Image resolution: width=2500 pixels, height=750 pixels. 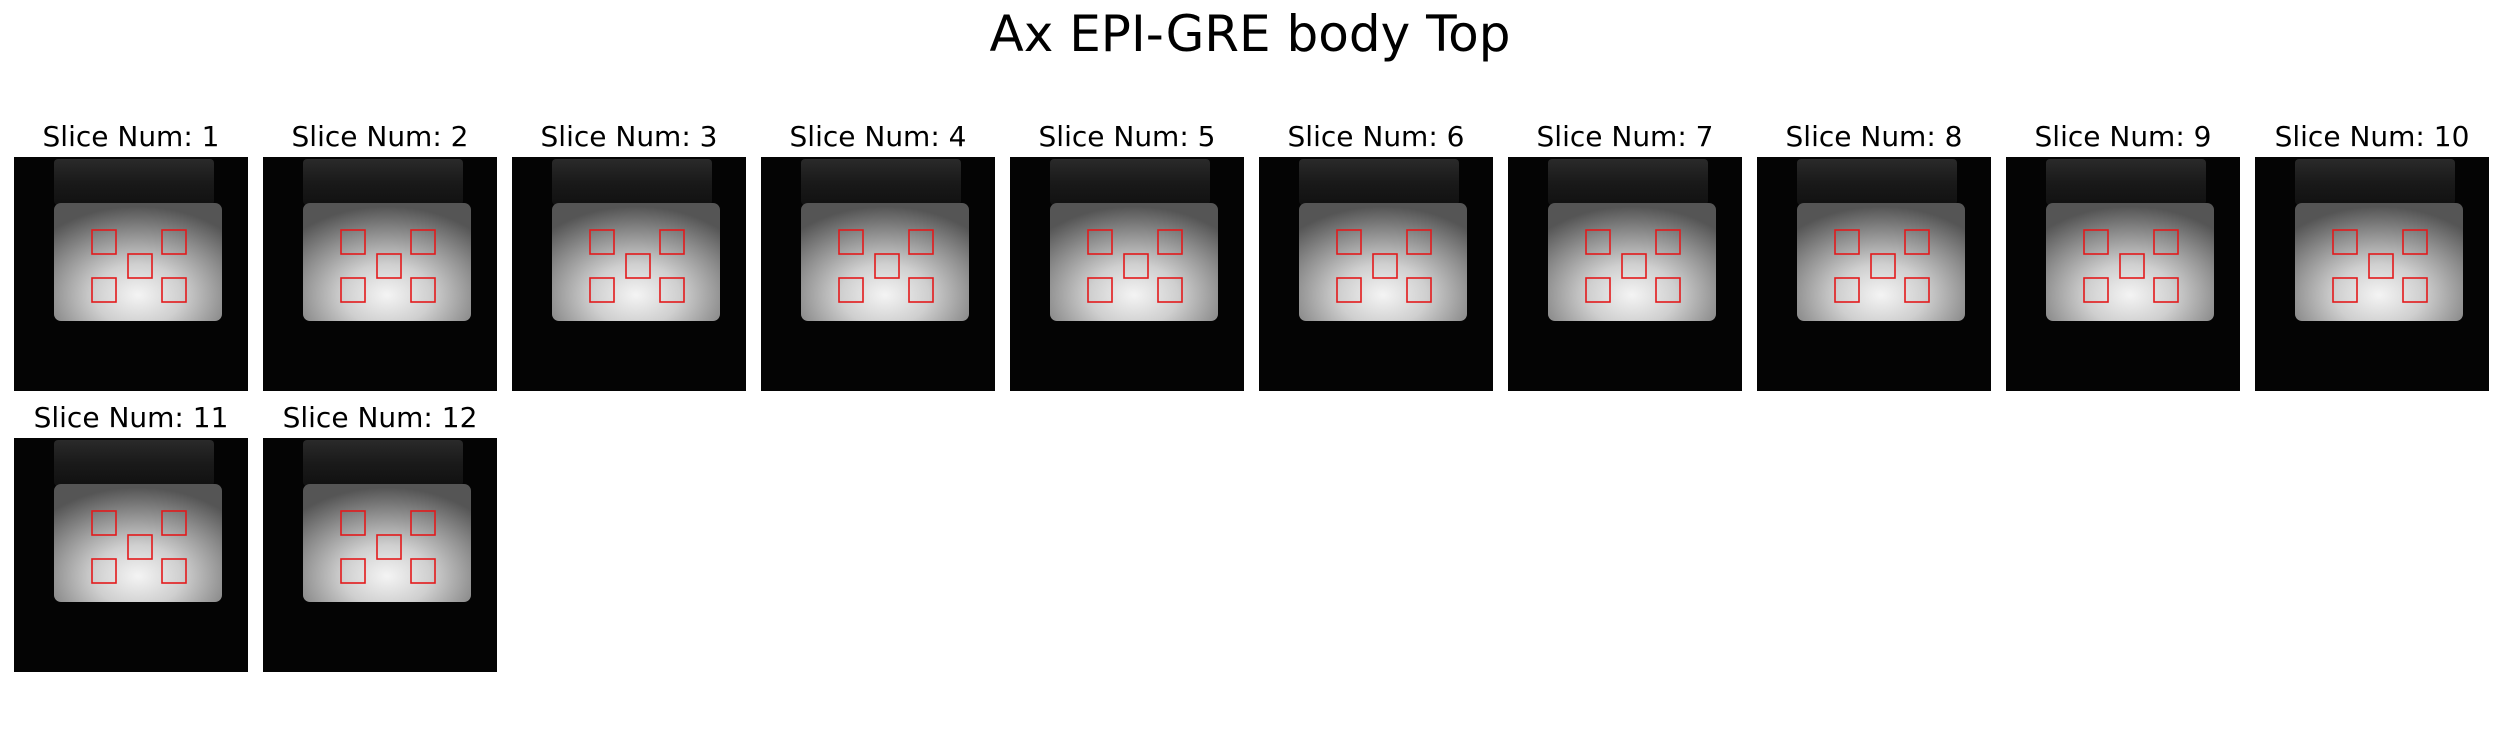 I want to click on slice-panel: Slice Num: 11, so click(x=131, y=535).